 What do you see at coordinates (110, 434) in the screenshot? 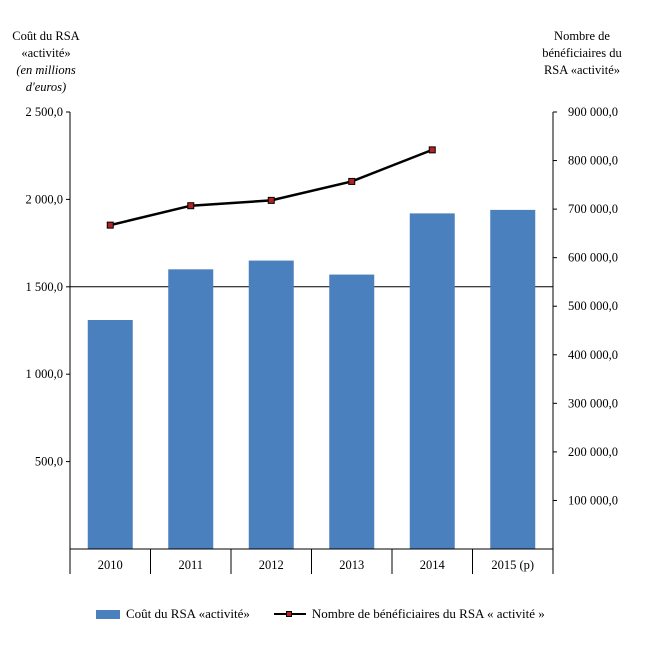
I see `bar-2010` at bounding box center [110, 434].